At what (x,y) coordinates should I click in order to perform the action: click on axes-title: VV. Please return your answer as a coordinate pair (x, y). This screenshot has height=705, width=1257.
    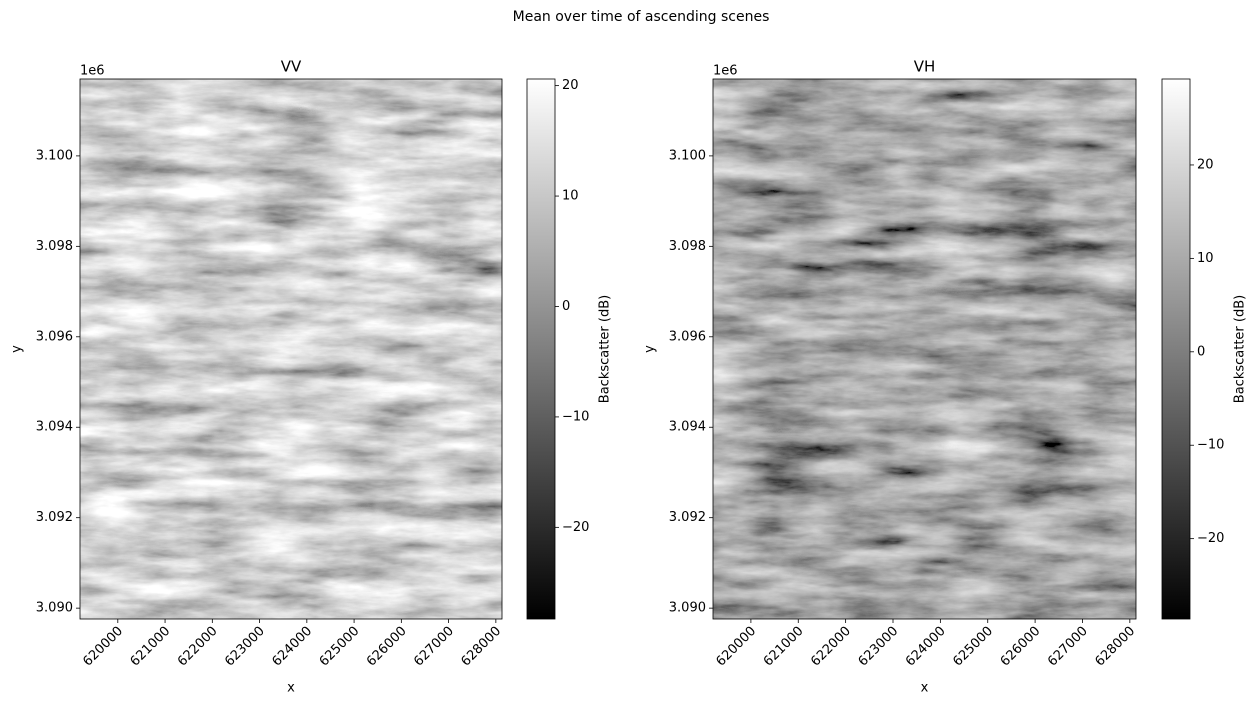
    Looking at the image, I should click on (291, 67).